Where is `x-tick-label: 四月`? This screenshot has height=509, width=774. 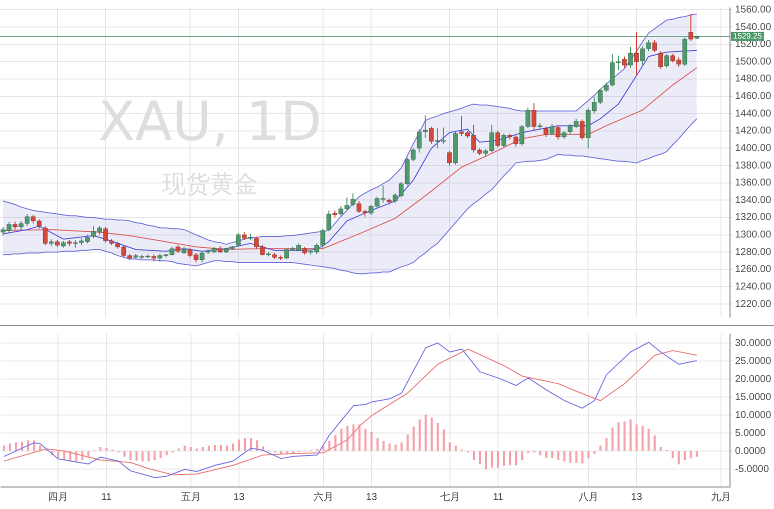
x-tick-label: 四月 is located at coordinates (58, 497).